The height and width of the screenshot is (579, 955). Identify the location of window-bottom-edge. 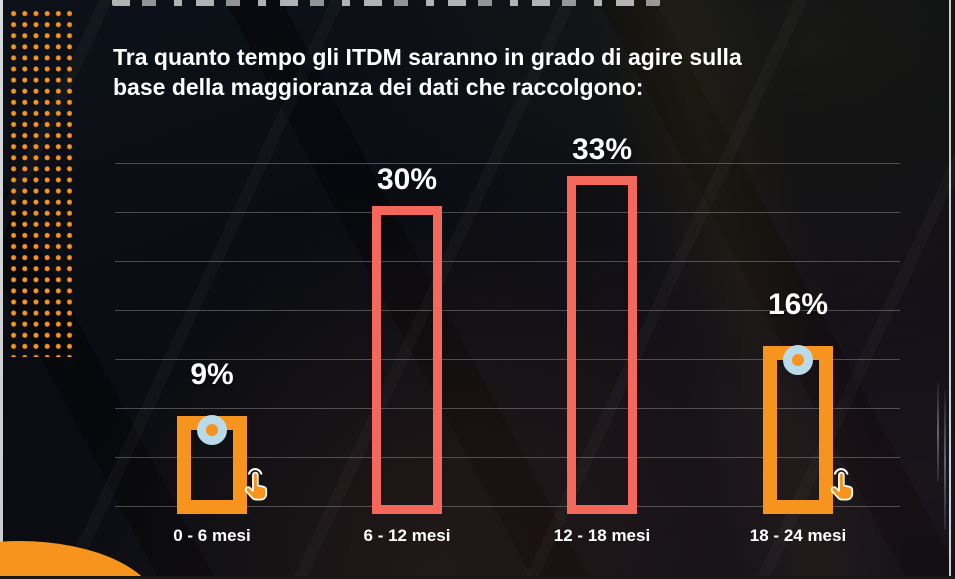
(477, 577).